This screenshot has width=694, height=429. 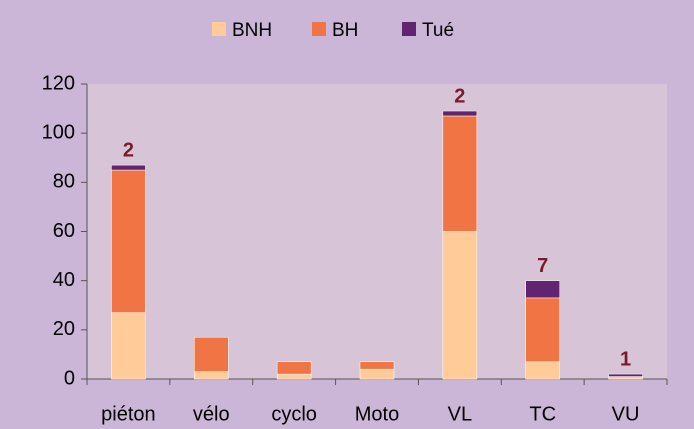 What do you see at coordinates (345, 30) in the screenshot?
I see `legend-label: BH` at bounding box center [345, 30].